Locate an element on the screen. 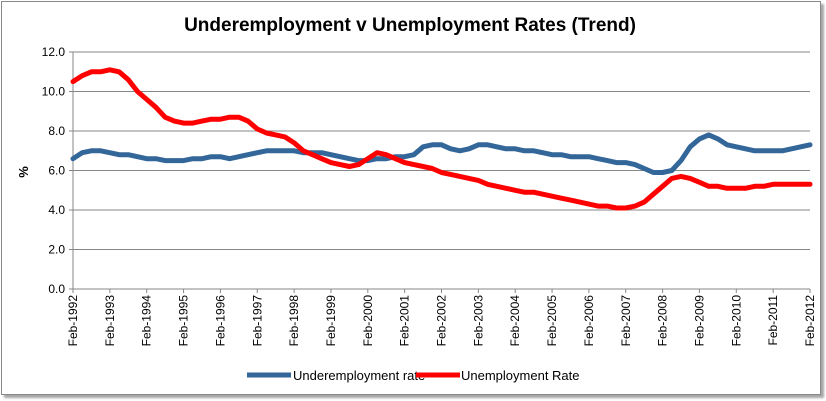 This screenshot has height=401, width=826. x-tick-label: Feb-1999 is located at coordinates (331, 321).